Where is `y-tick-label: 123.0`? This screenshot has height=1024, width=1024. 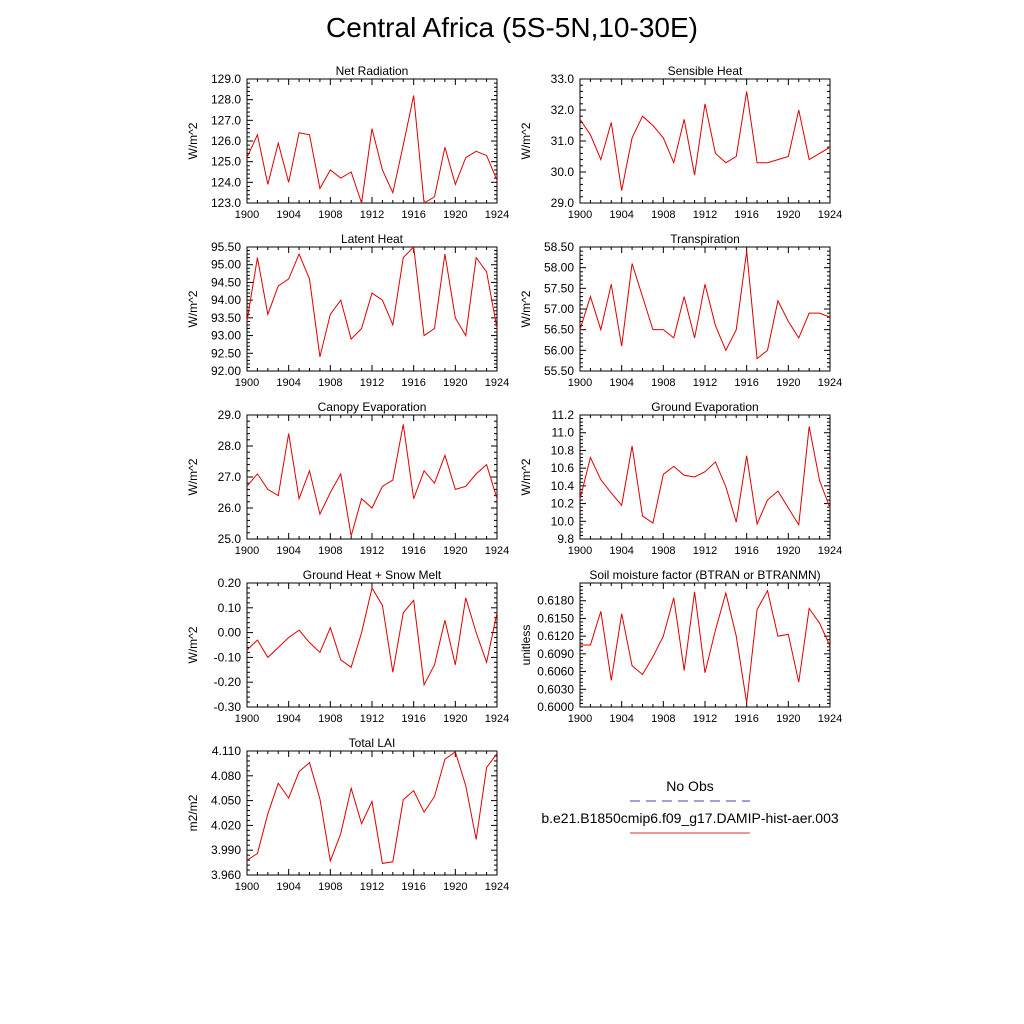 y-tick-label: 123.0 is located at coordinates (226, 203).